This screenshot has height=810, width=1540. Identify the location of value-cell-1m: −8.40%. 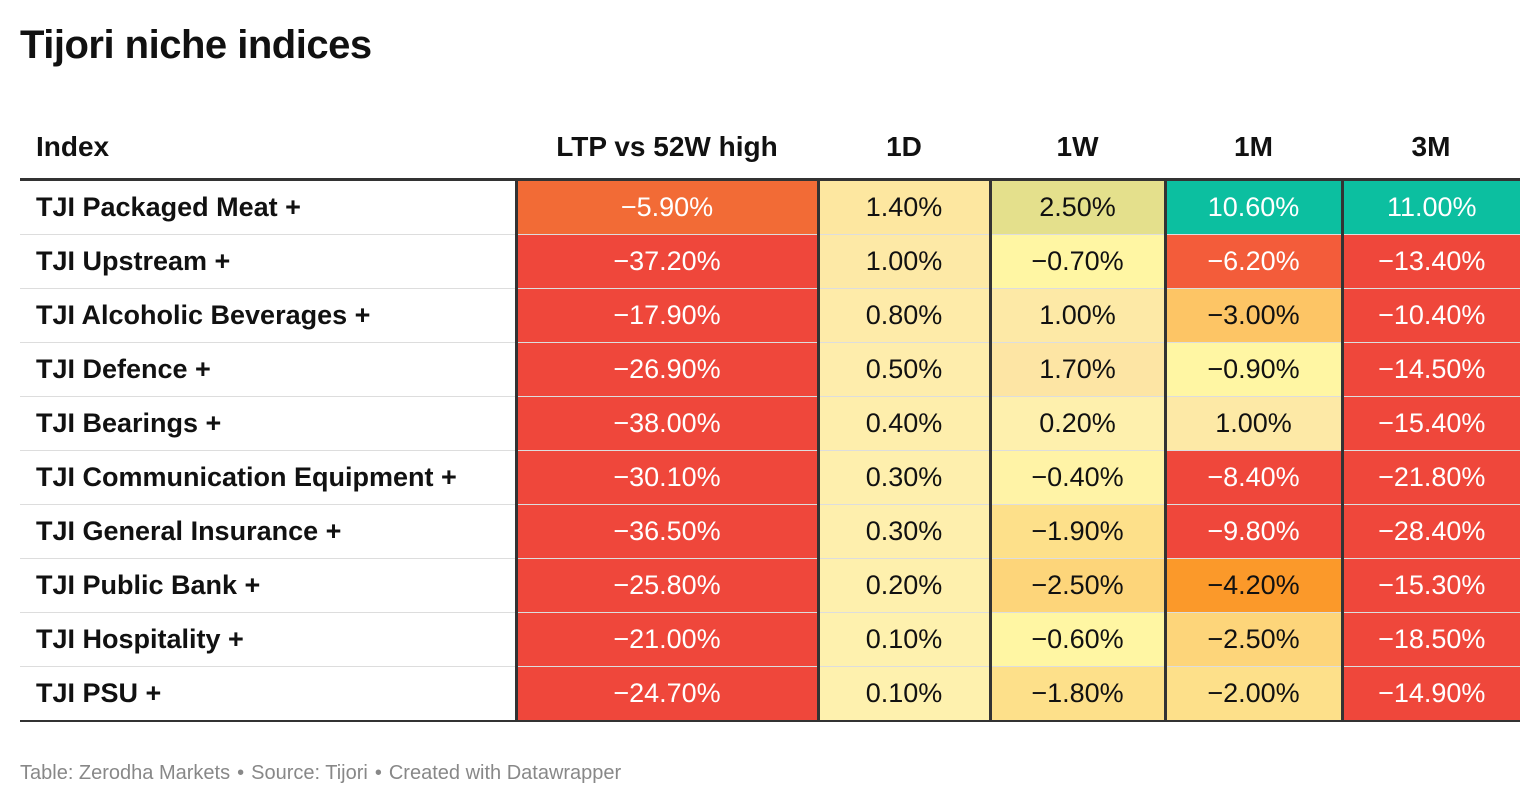
(1252, 477).